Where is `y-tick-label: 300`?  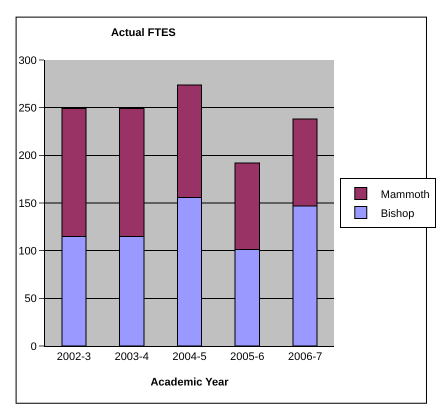
y-tick-label: 300 is located at coordinates (27, 60).